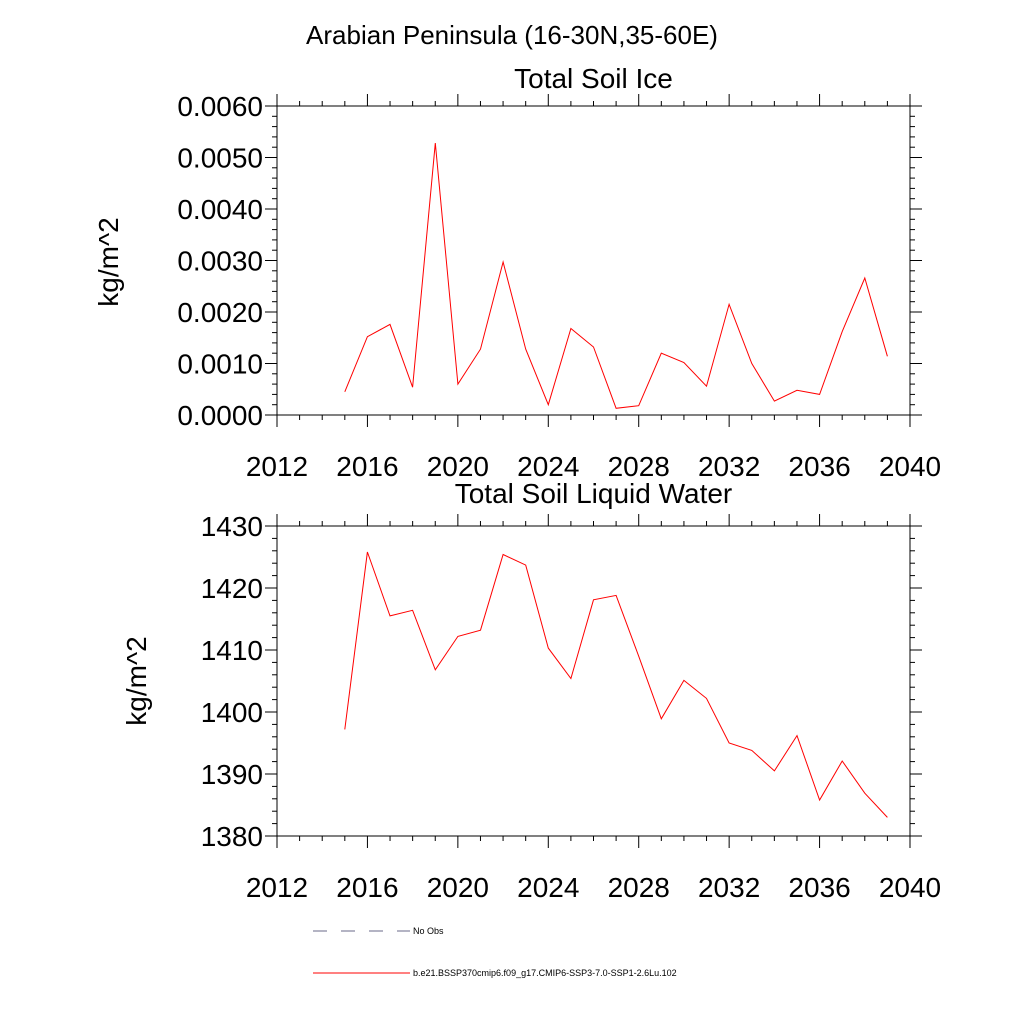 The image size is (1024, 1024). Describe the element at coordinates (232, 650) in the screenshot. I see `y-tick-label: 1410` at that location.